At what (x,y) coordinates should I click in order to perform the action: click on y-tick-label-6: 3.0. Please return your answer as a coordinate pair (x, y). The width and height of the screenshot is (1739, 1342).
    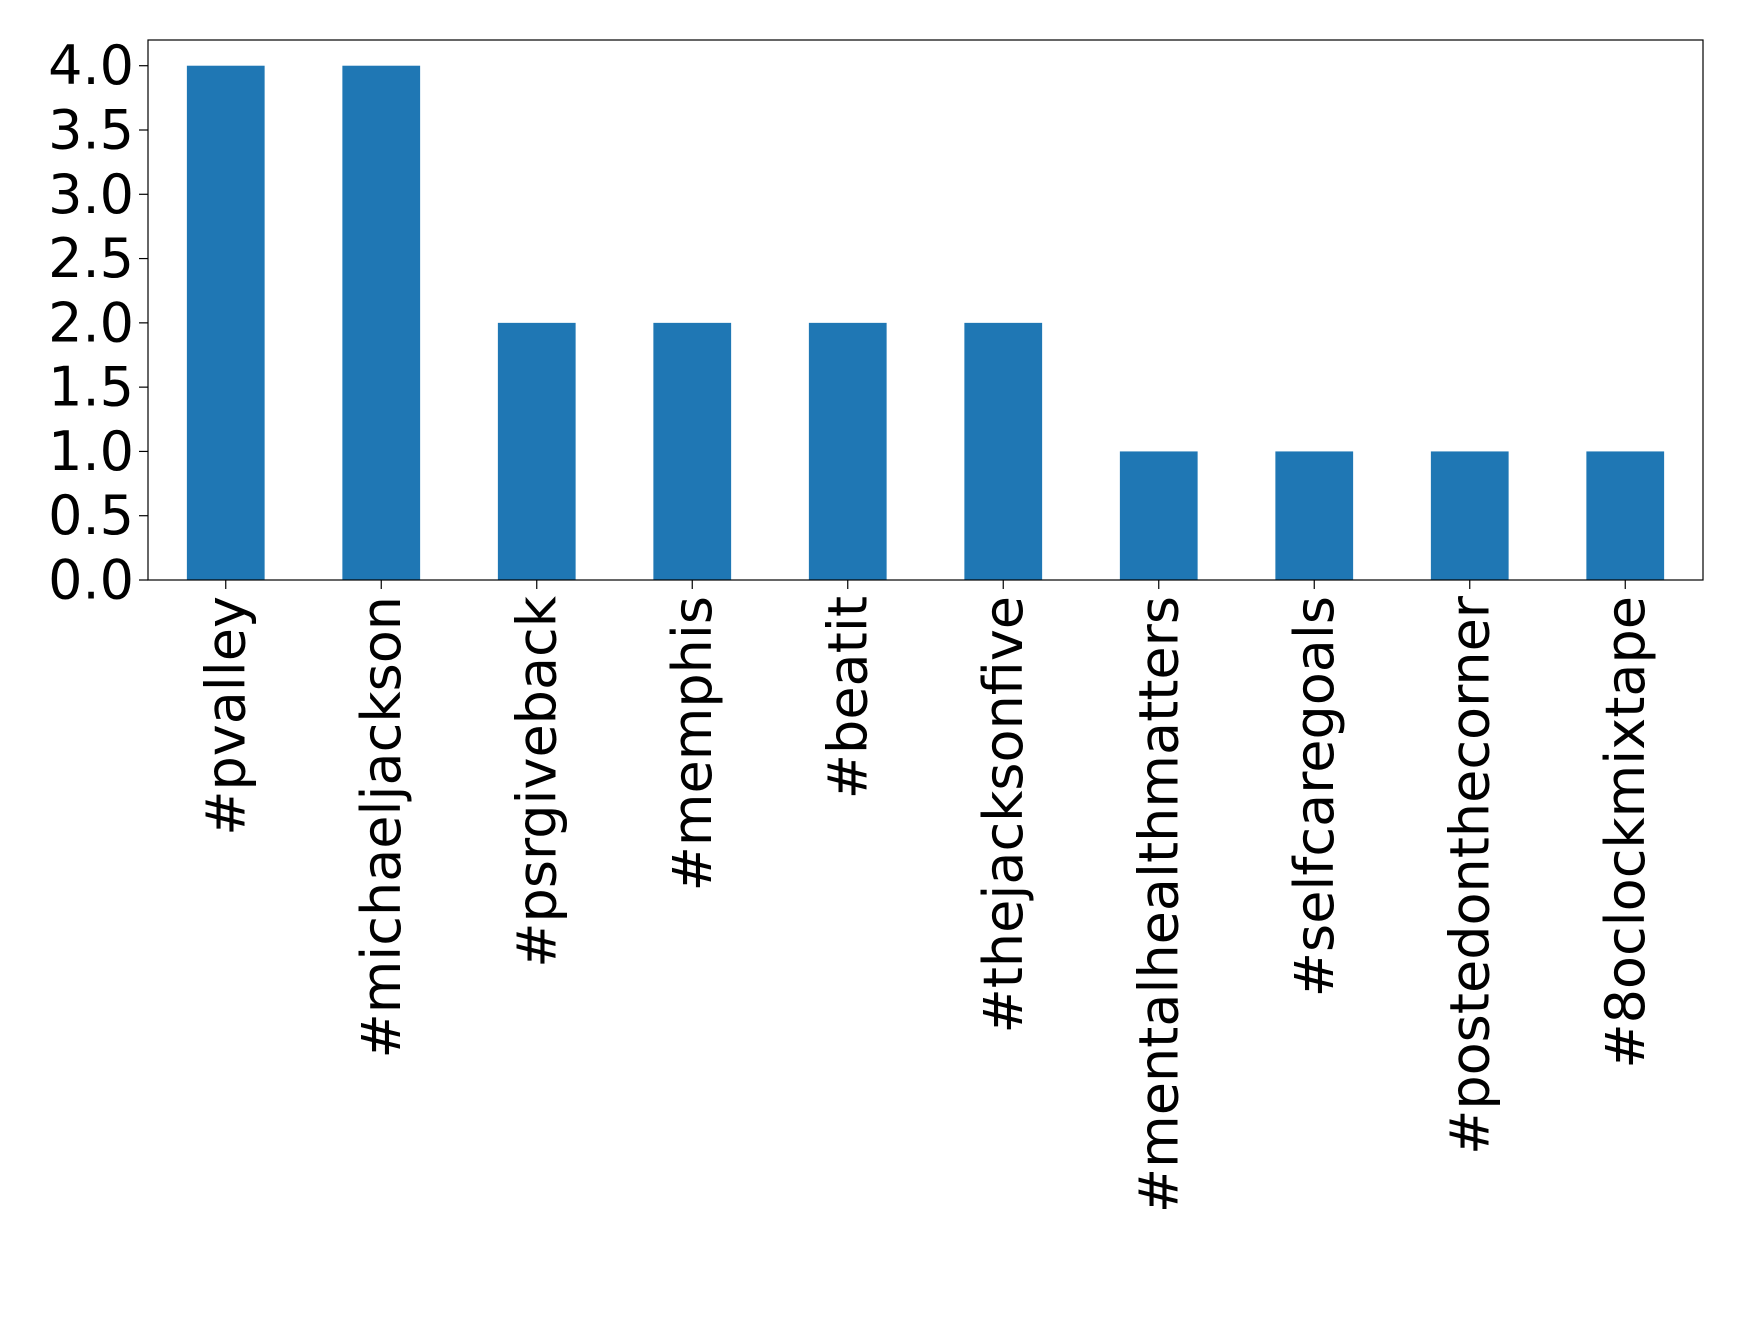
    Looking at the image, I should click on (91, 194).